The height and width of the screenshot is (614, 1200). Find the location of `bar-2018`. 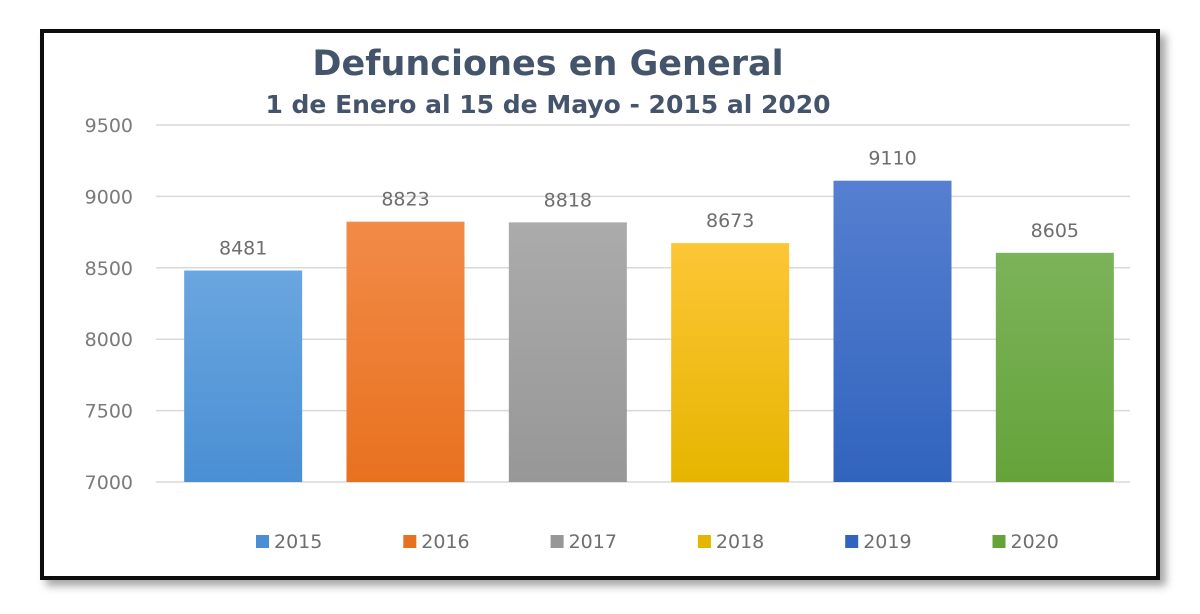

bar-2018 is located at coordinates (730, 362).